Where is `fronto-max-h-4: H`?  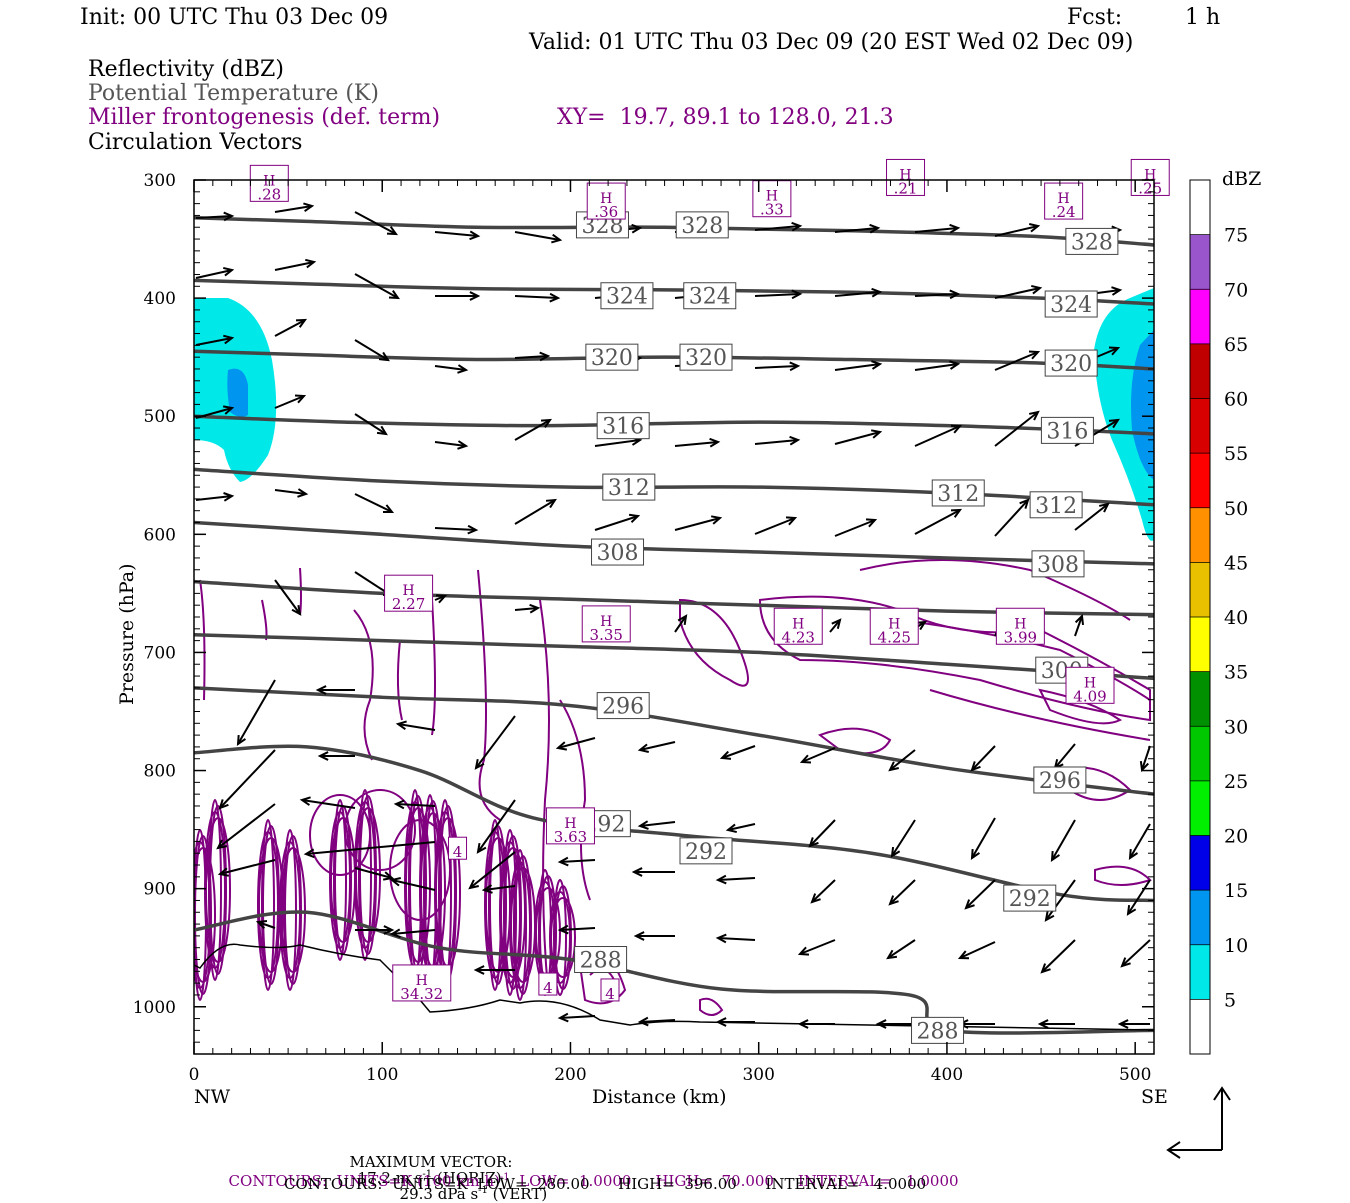 fronto-max-h-4: H is located at coordinates (1064, 199).